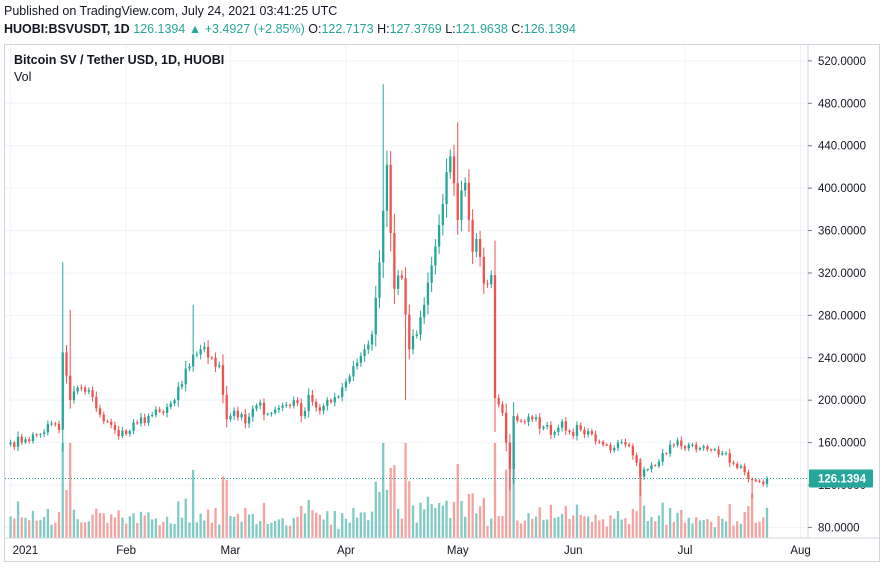 This screenshot has width=886, height=570. I want to click on symbol-label: HUOBI:BSVUSDT, 1D, so click(67, 29).